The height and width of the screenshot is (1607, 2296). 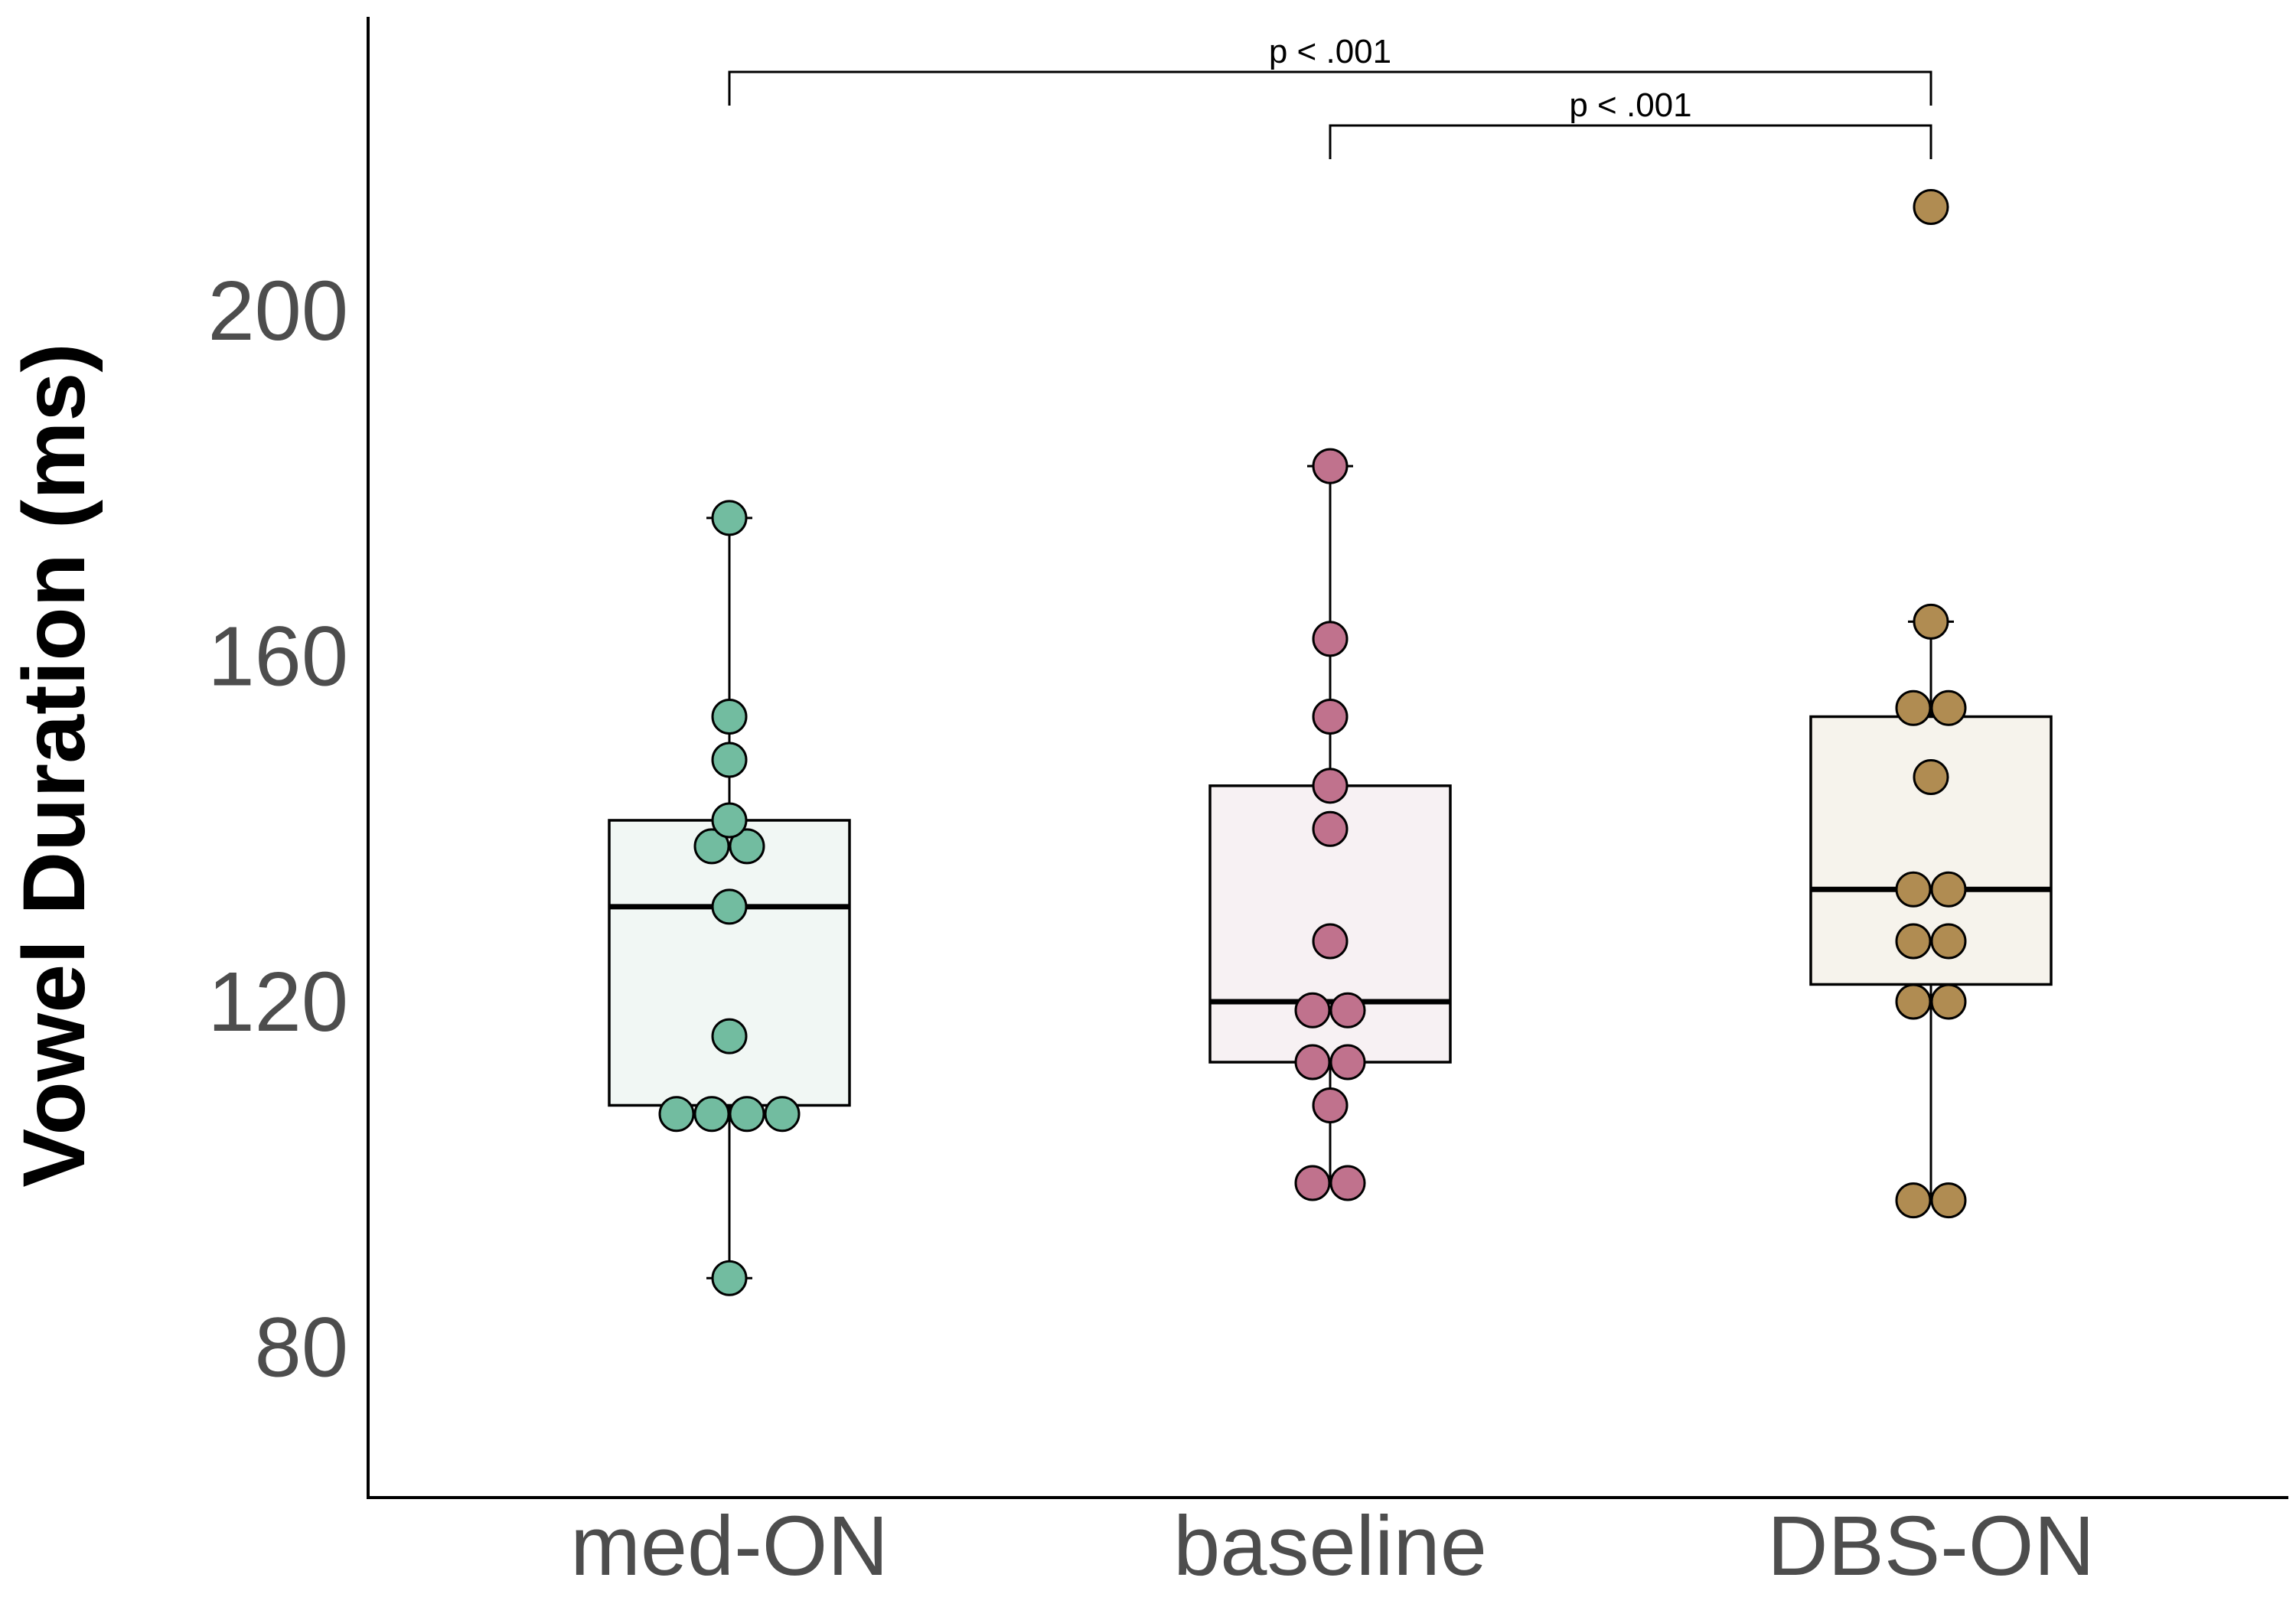 I want to click on x-tick-label-baseline: baseline, so click(x=1330, y=1546).